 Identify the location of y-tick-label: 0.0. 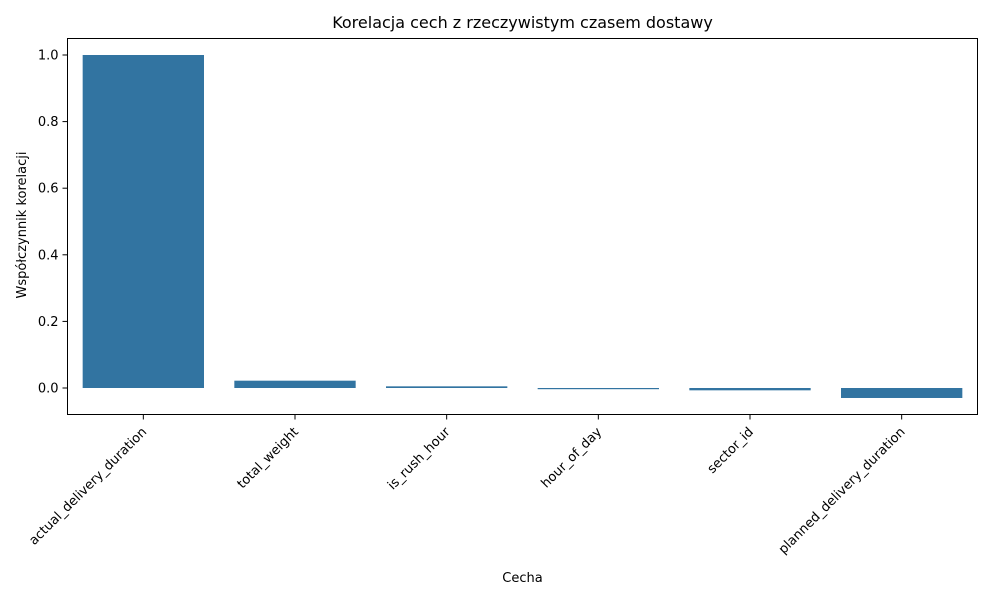
(48, 389).